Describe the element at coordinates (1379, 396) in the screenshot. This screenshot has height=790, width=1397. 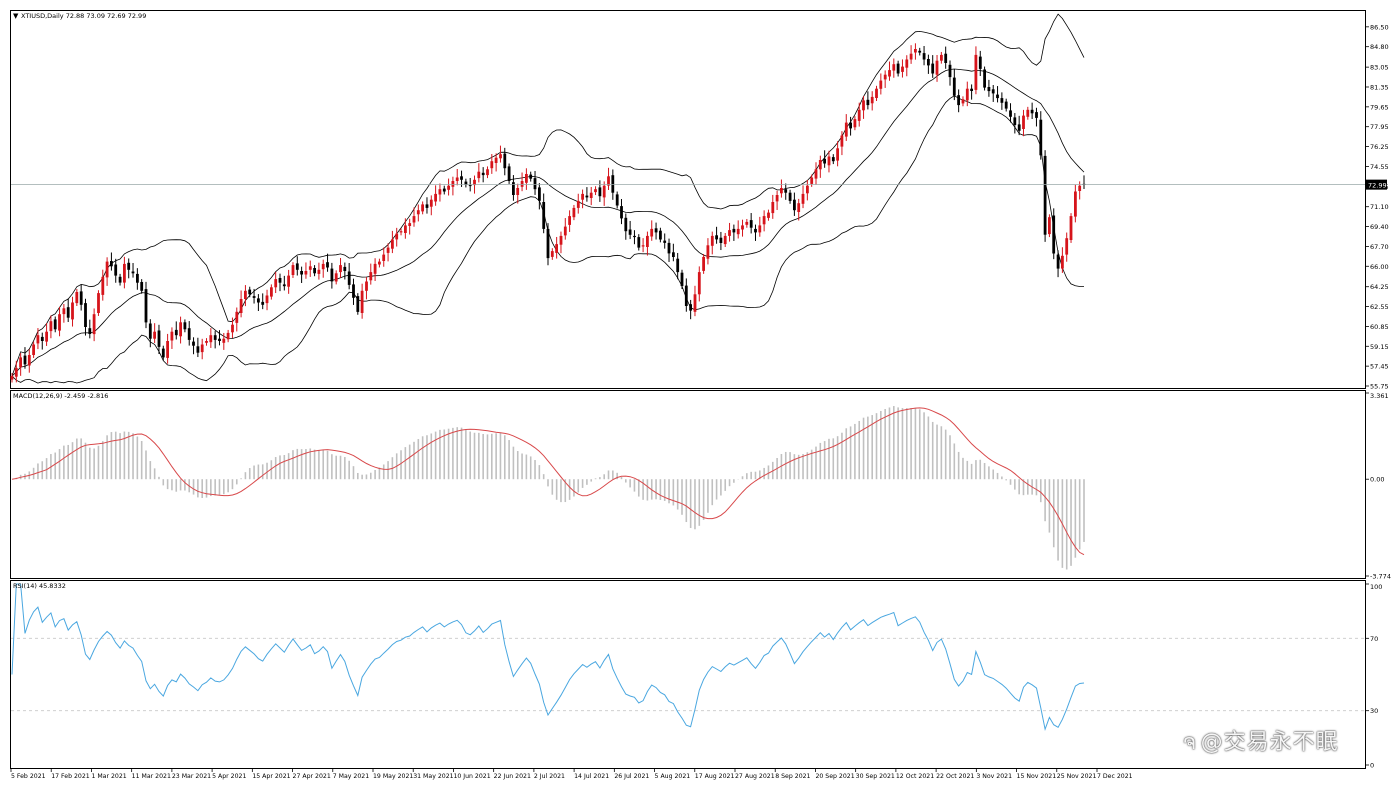
I see `macd-tick-label: 3.361` at that location.